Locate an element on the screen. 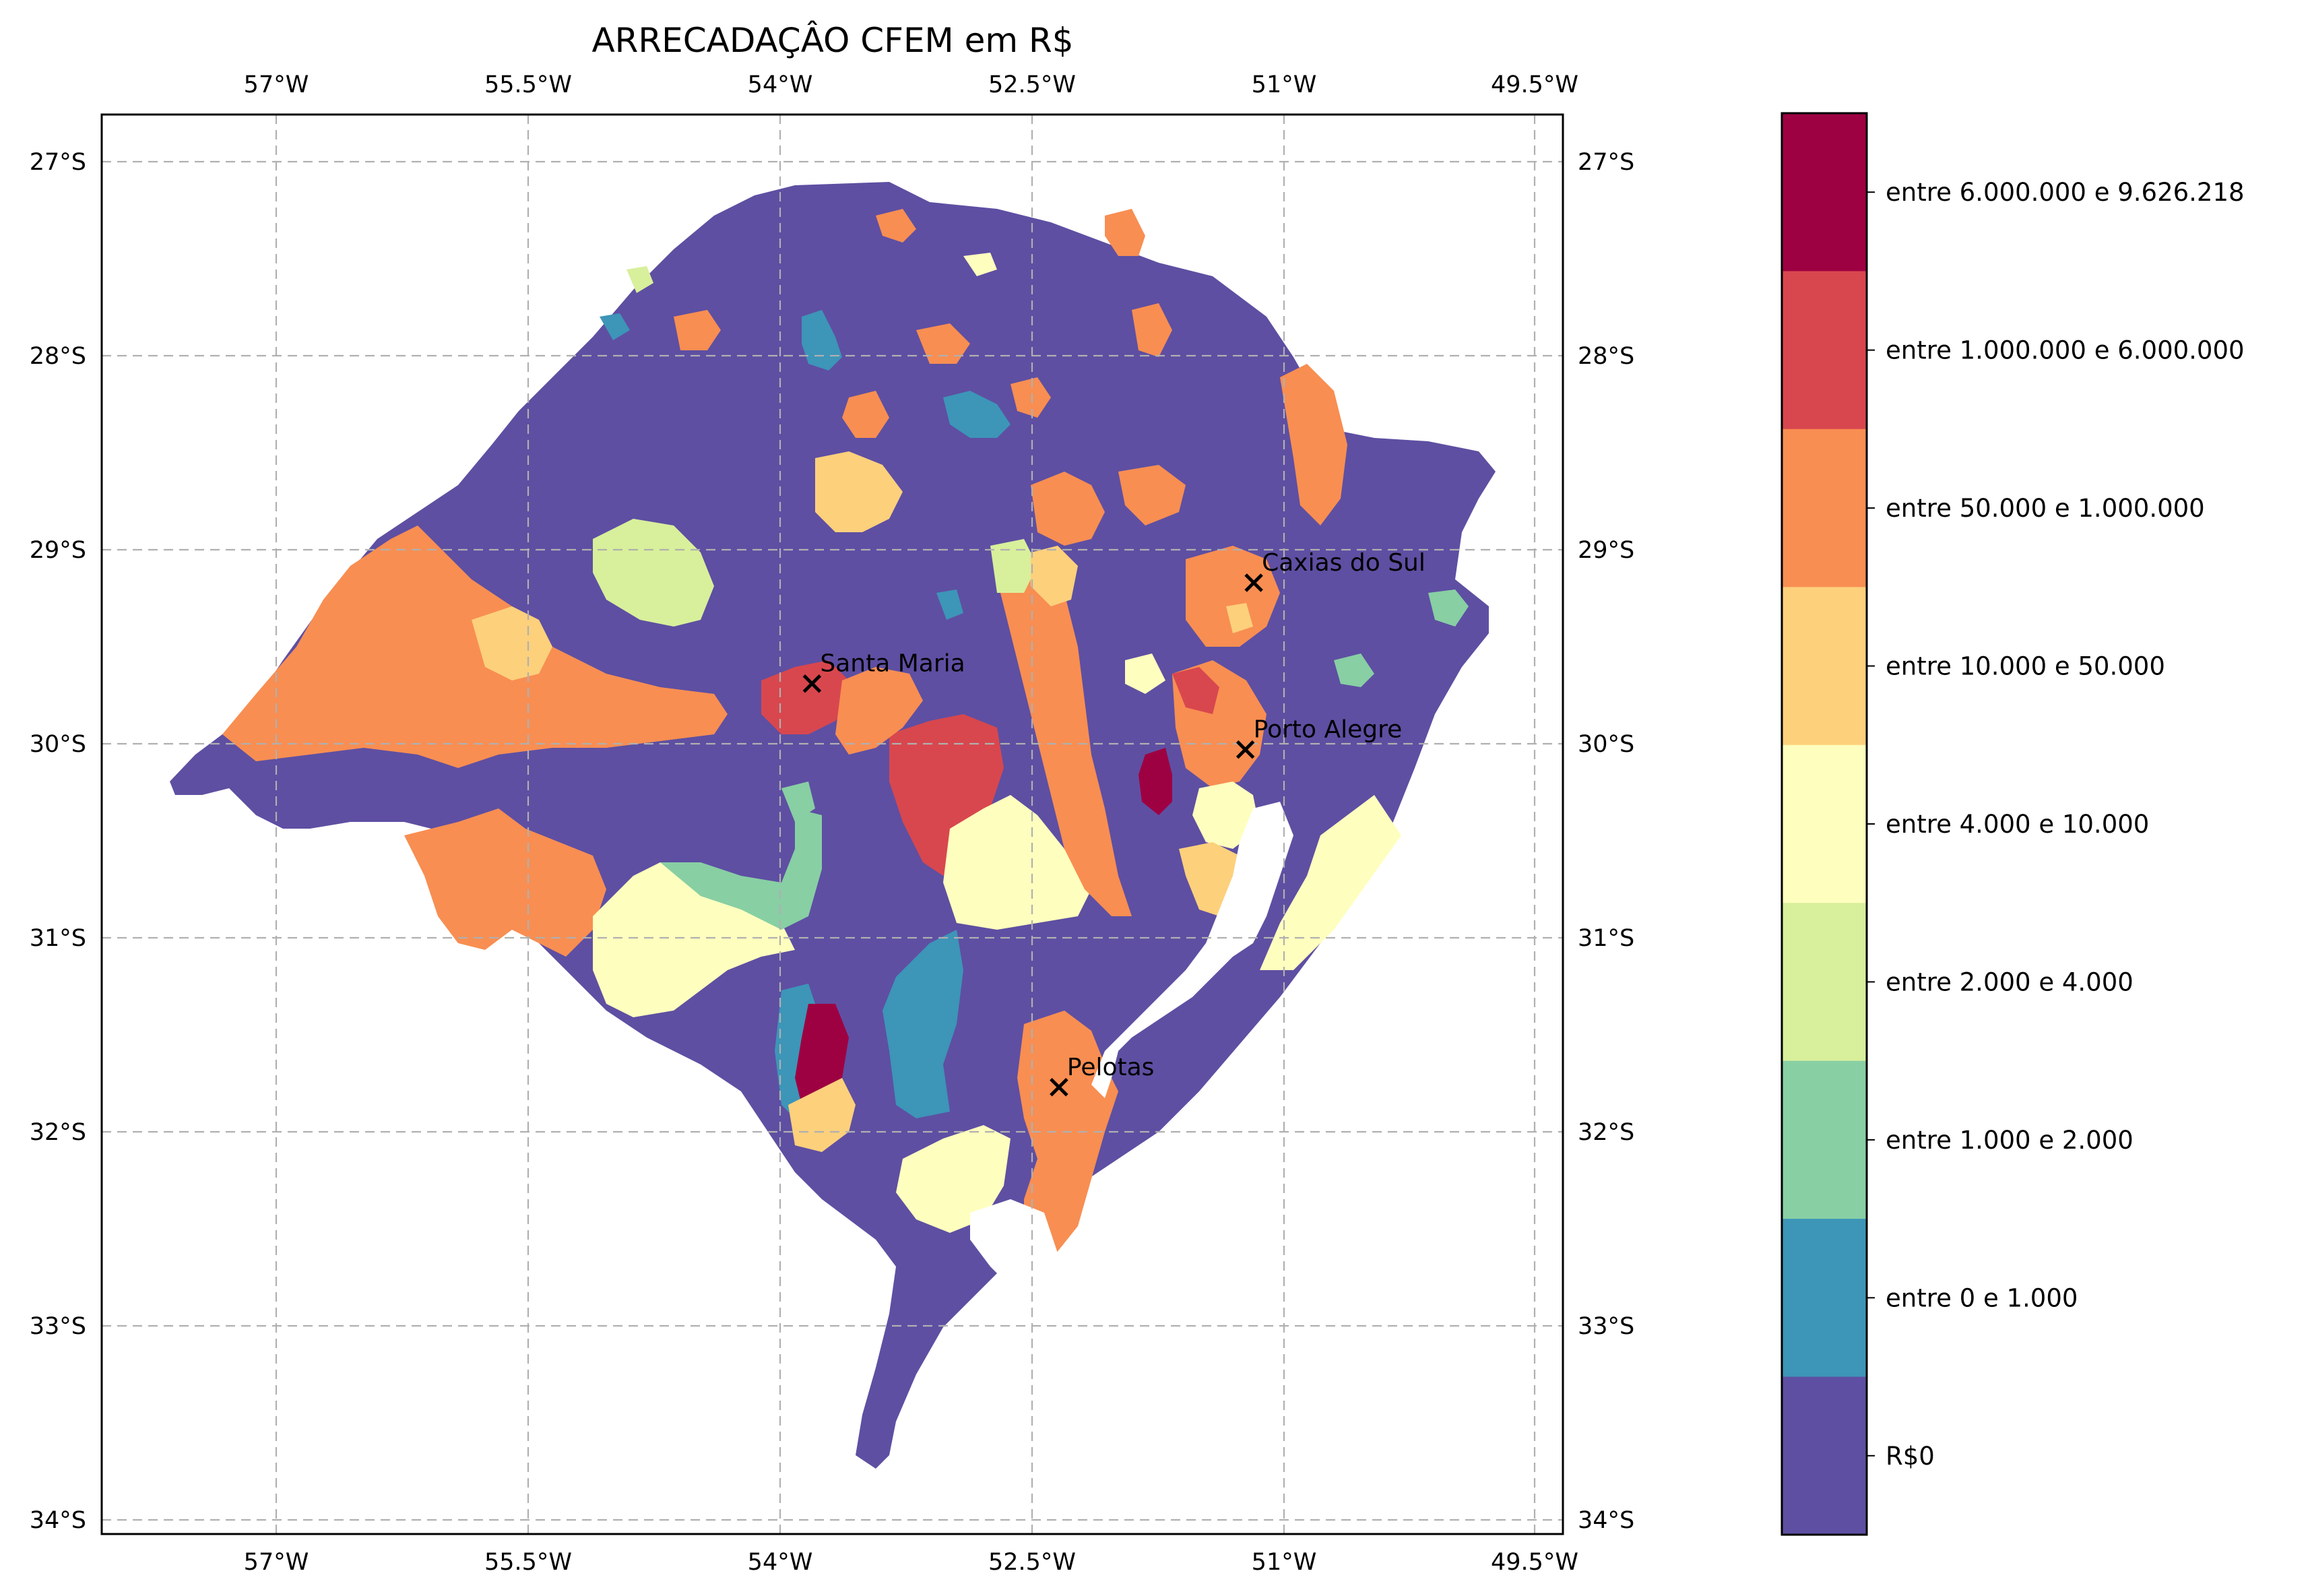 The height and width of the screenshot is (1596, 2308). region-yellow-north-small is located at coordinates (980, 264).